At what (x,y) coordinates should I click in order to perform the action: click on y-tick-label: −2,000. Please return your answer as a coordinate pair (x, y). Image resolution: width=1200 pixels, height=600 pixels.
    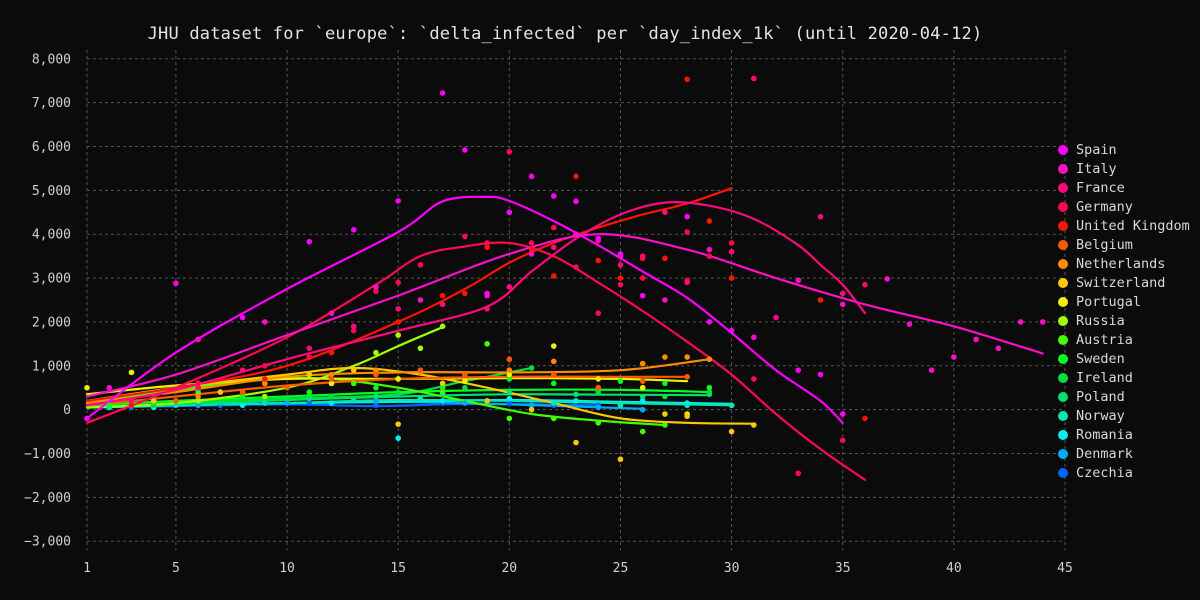
    Looking at the image, I should click on (47, 498).